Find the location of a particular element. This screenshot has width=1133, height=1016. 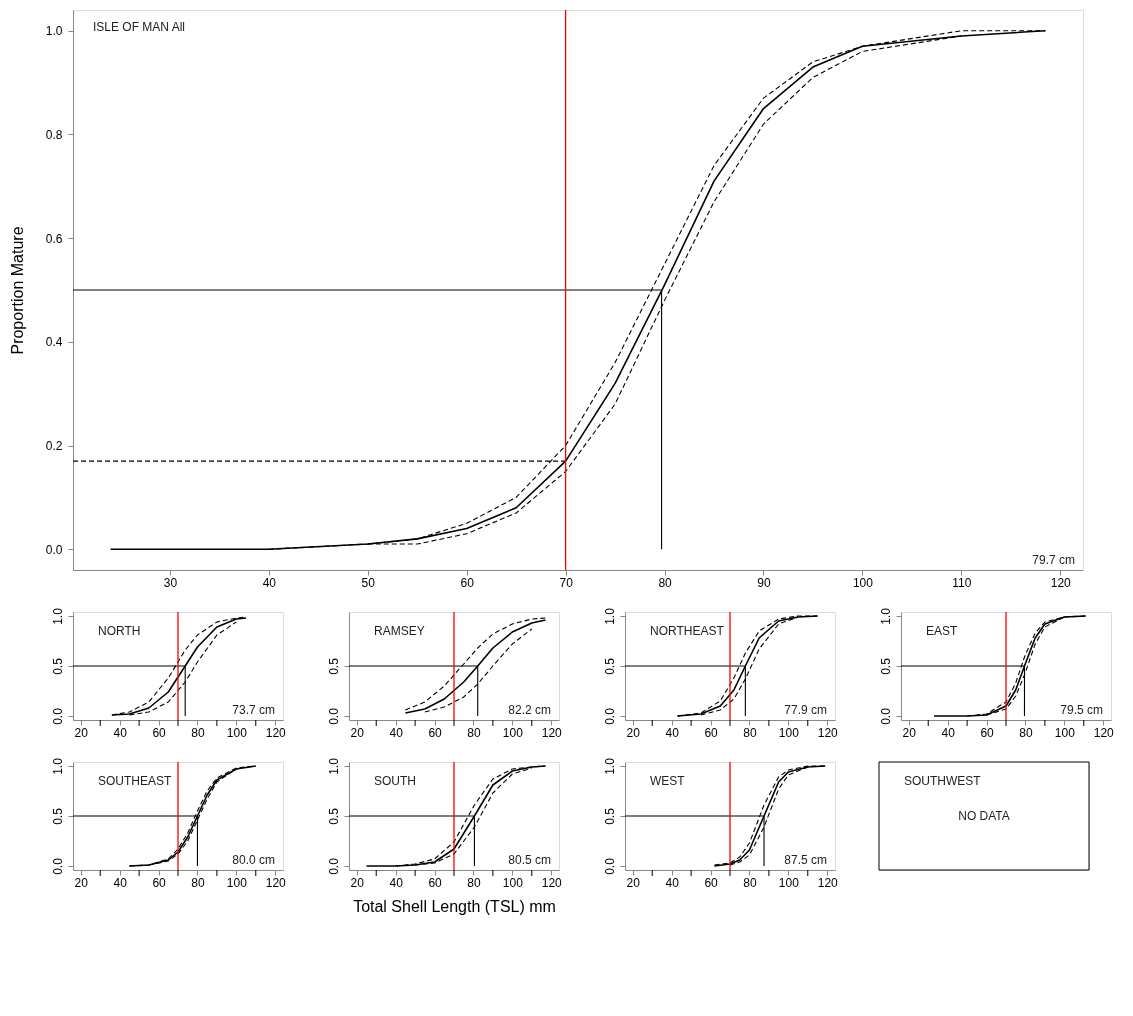

y-tick-label: 0.8 is located at coordinates (54, 134).